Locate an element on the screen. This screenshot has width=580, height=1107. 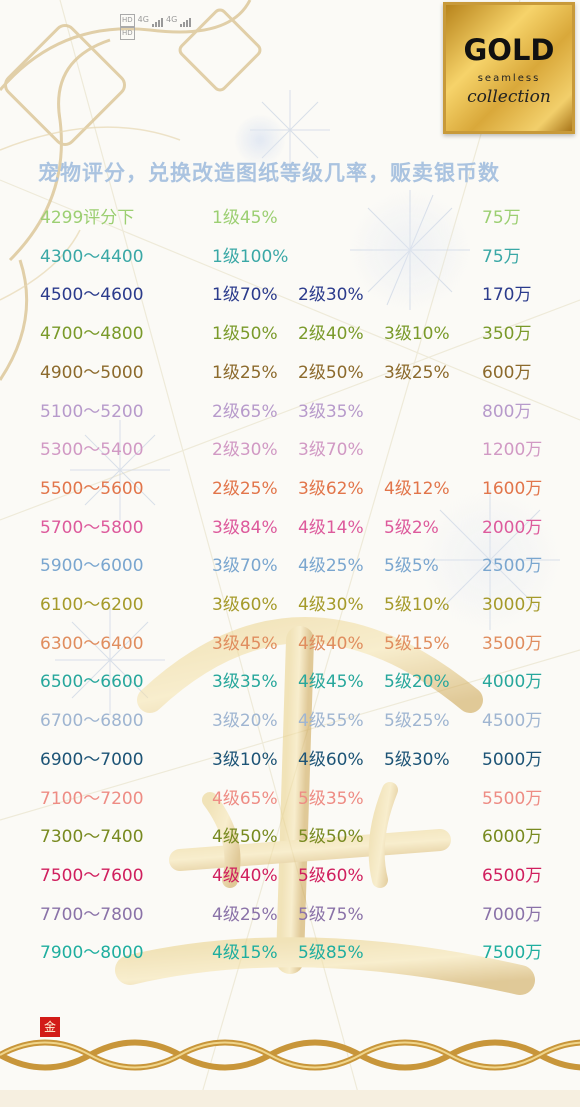
status-bar: HD 4G 4G HD is located at coordinates (156, 27).